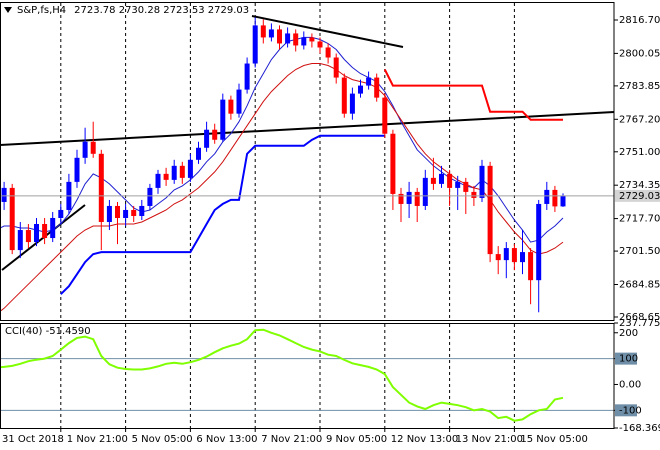 The height and width of the screenshot is (450, 660). What do you see at coordinates (489, 439) in the screenshot?
I see `x-tick-label: 13 Nov 21:00` at bounding box center [489, 439].